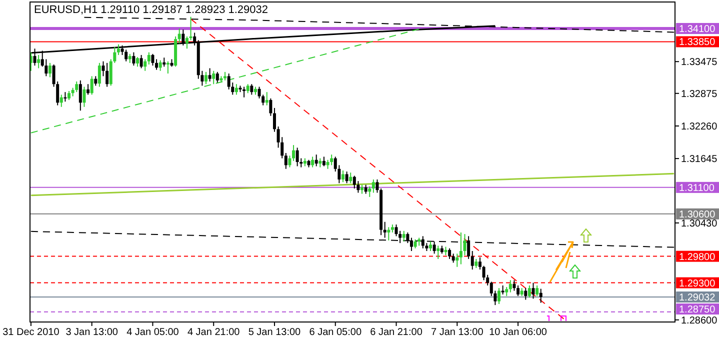 This screenshot has width=719, height=338. What do you see at coordinates (275, 332) in the screenshot?
I see `x-tick-label: 5 Jan 13:00` at bounding box center [275, 332].